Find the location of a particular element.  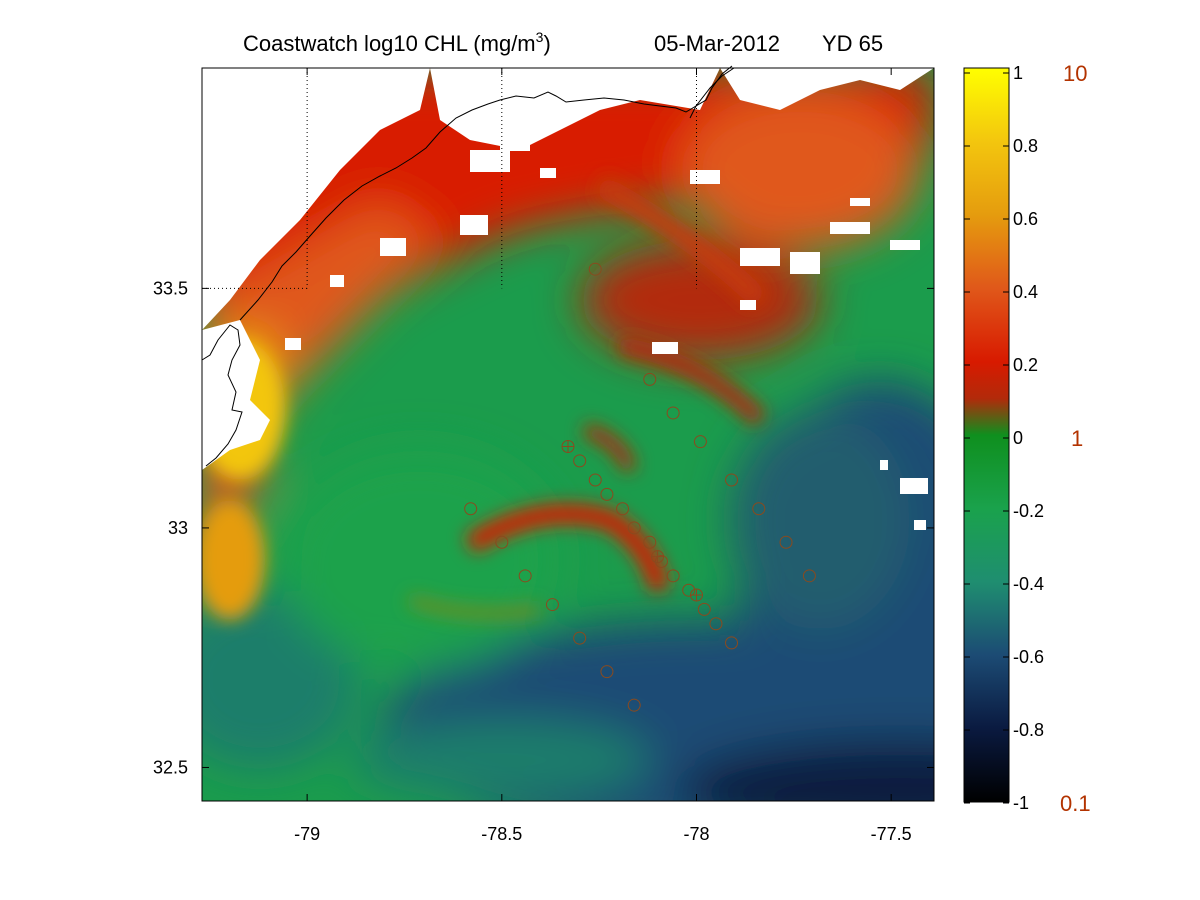

colorbar-tick-label: 0.8 is located at coordinates (1025, 146).